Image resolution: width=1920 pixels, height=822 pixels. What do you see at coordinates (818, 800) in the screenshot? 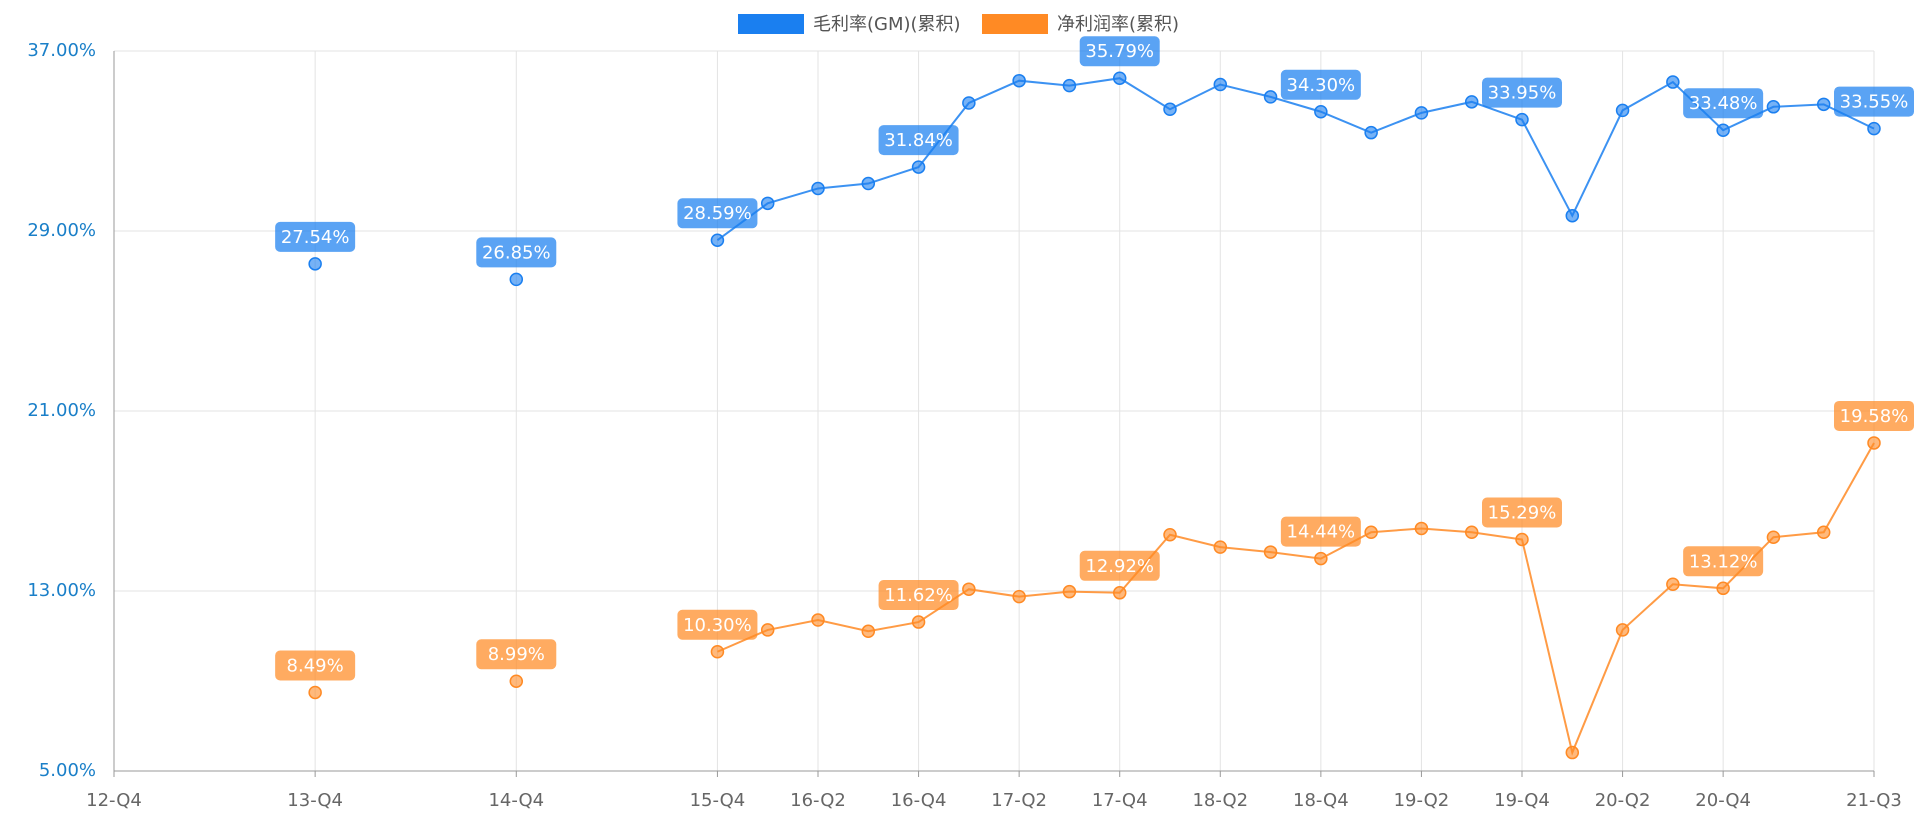
I see `x-tick-label: 16-Q2` at bounding box center [818, 800].